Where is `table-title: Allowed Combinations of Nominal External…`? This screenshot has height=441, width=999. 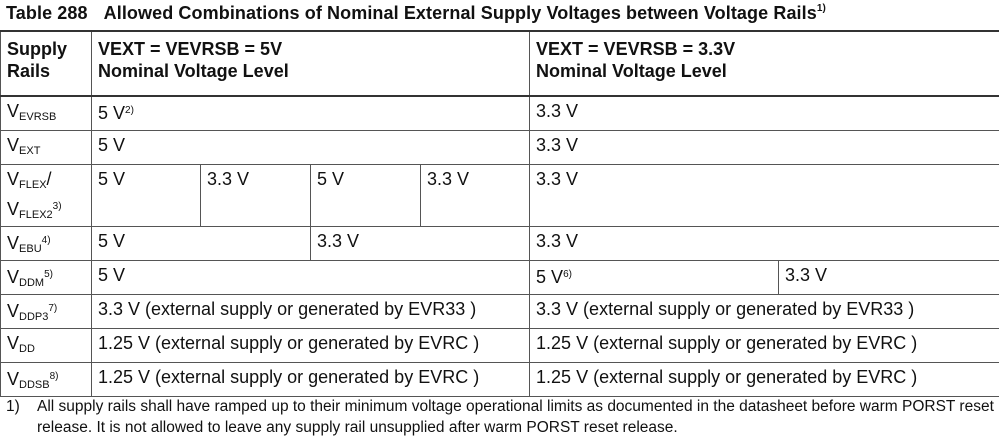
table-title: Allowed Combinations of Nominal External… is located at coordinates (460, 13).